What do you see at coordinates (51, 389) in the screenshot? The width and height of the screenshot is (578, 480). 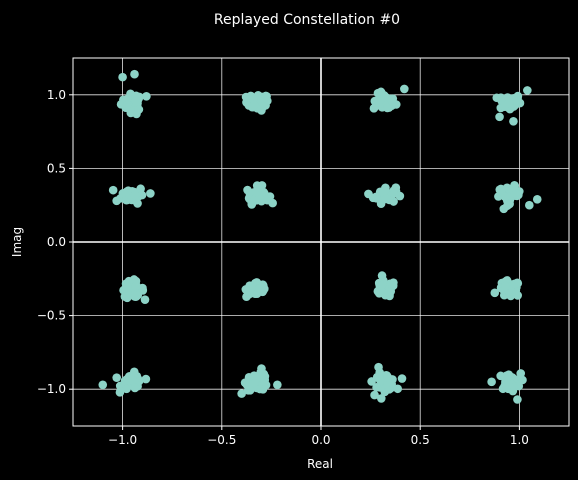 I see `y-tick-label: −1.0` at bounding box center [51, 389].